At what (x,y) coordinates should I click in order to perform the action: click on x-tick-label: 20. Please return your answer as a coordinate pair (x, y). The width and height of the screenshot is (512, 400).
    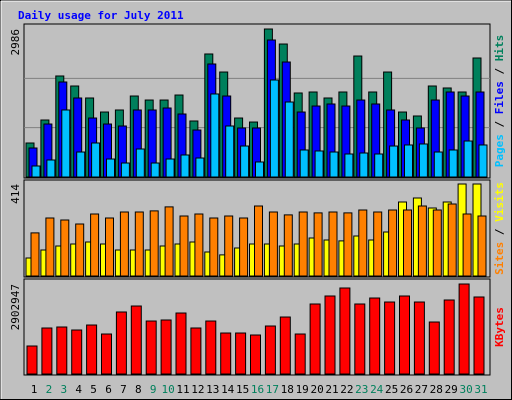
    Looking at the image, I should click on (316, 389).